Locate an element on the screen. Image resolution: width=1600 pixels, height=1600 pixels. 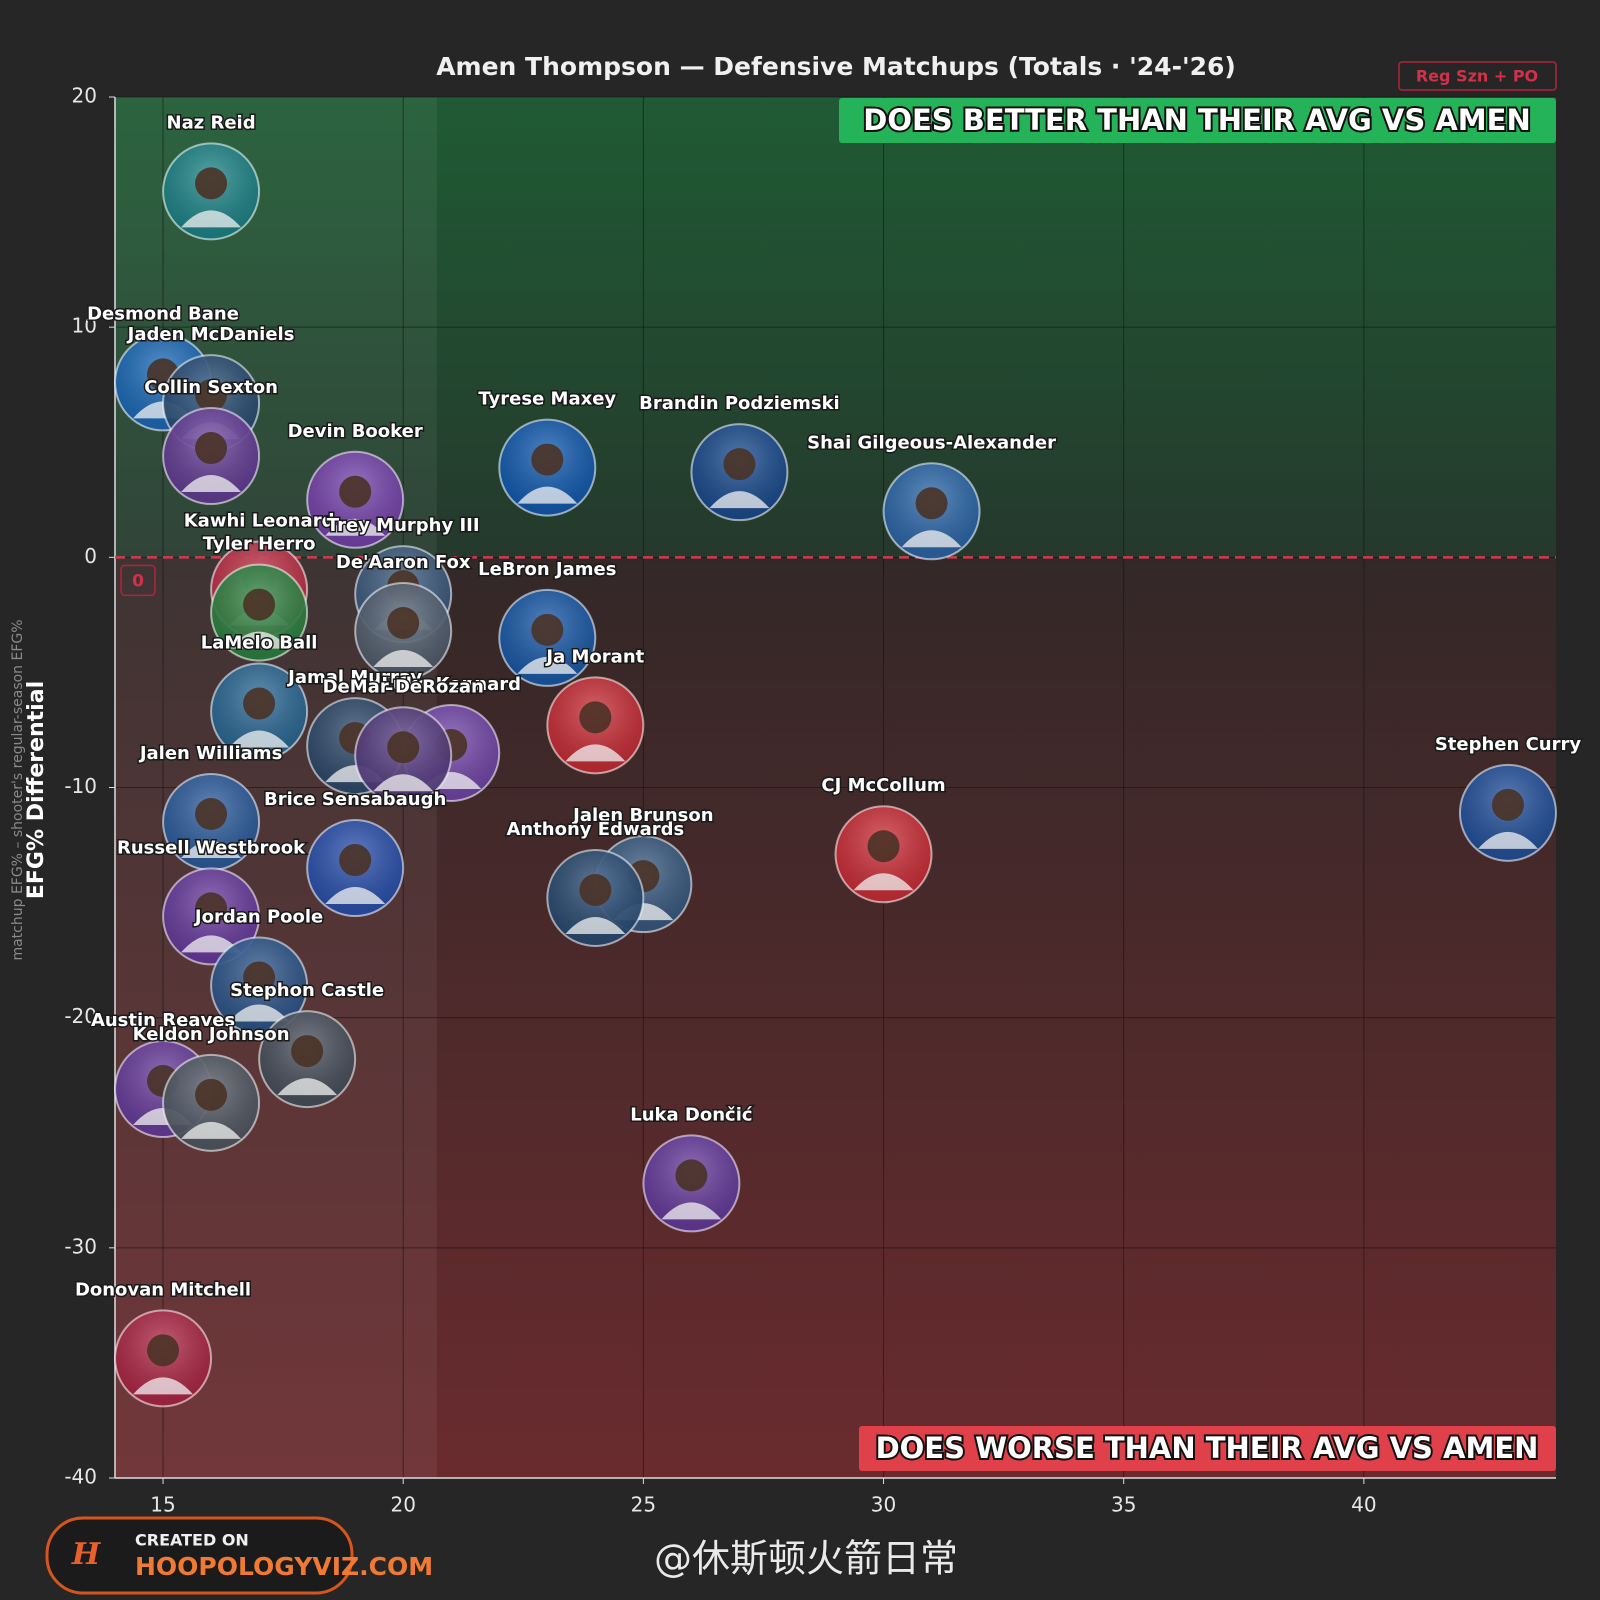
point-label: Jordan Poole is located at coordinates (258, 916).